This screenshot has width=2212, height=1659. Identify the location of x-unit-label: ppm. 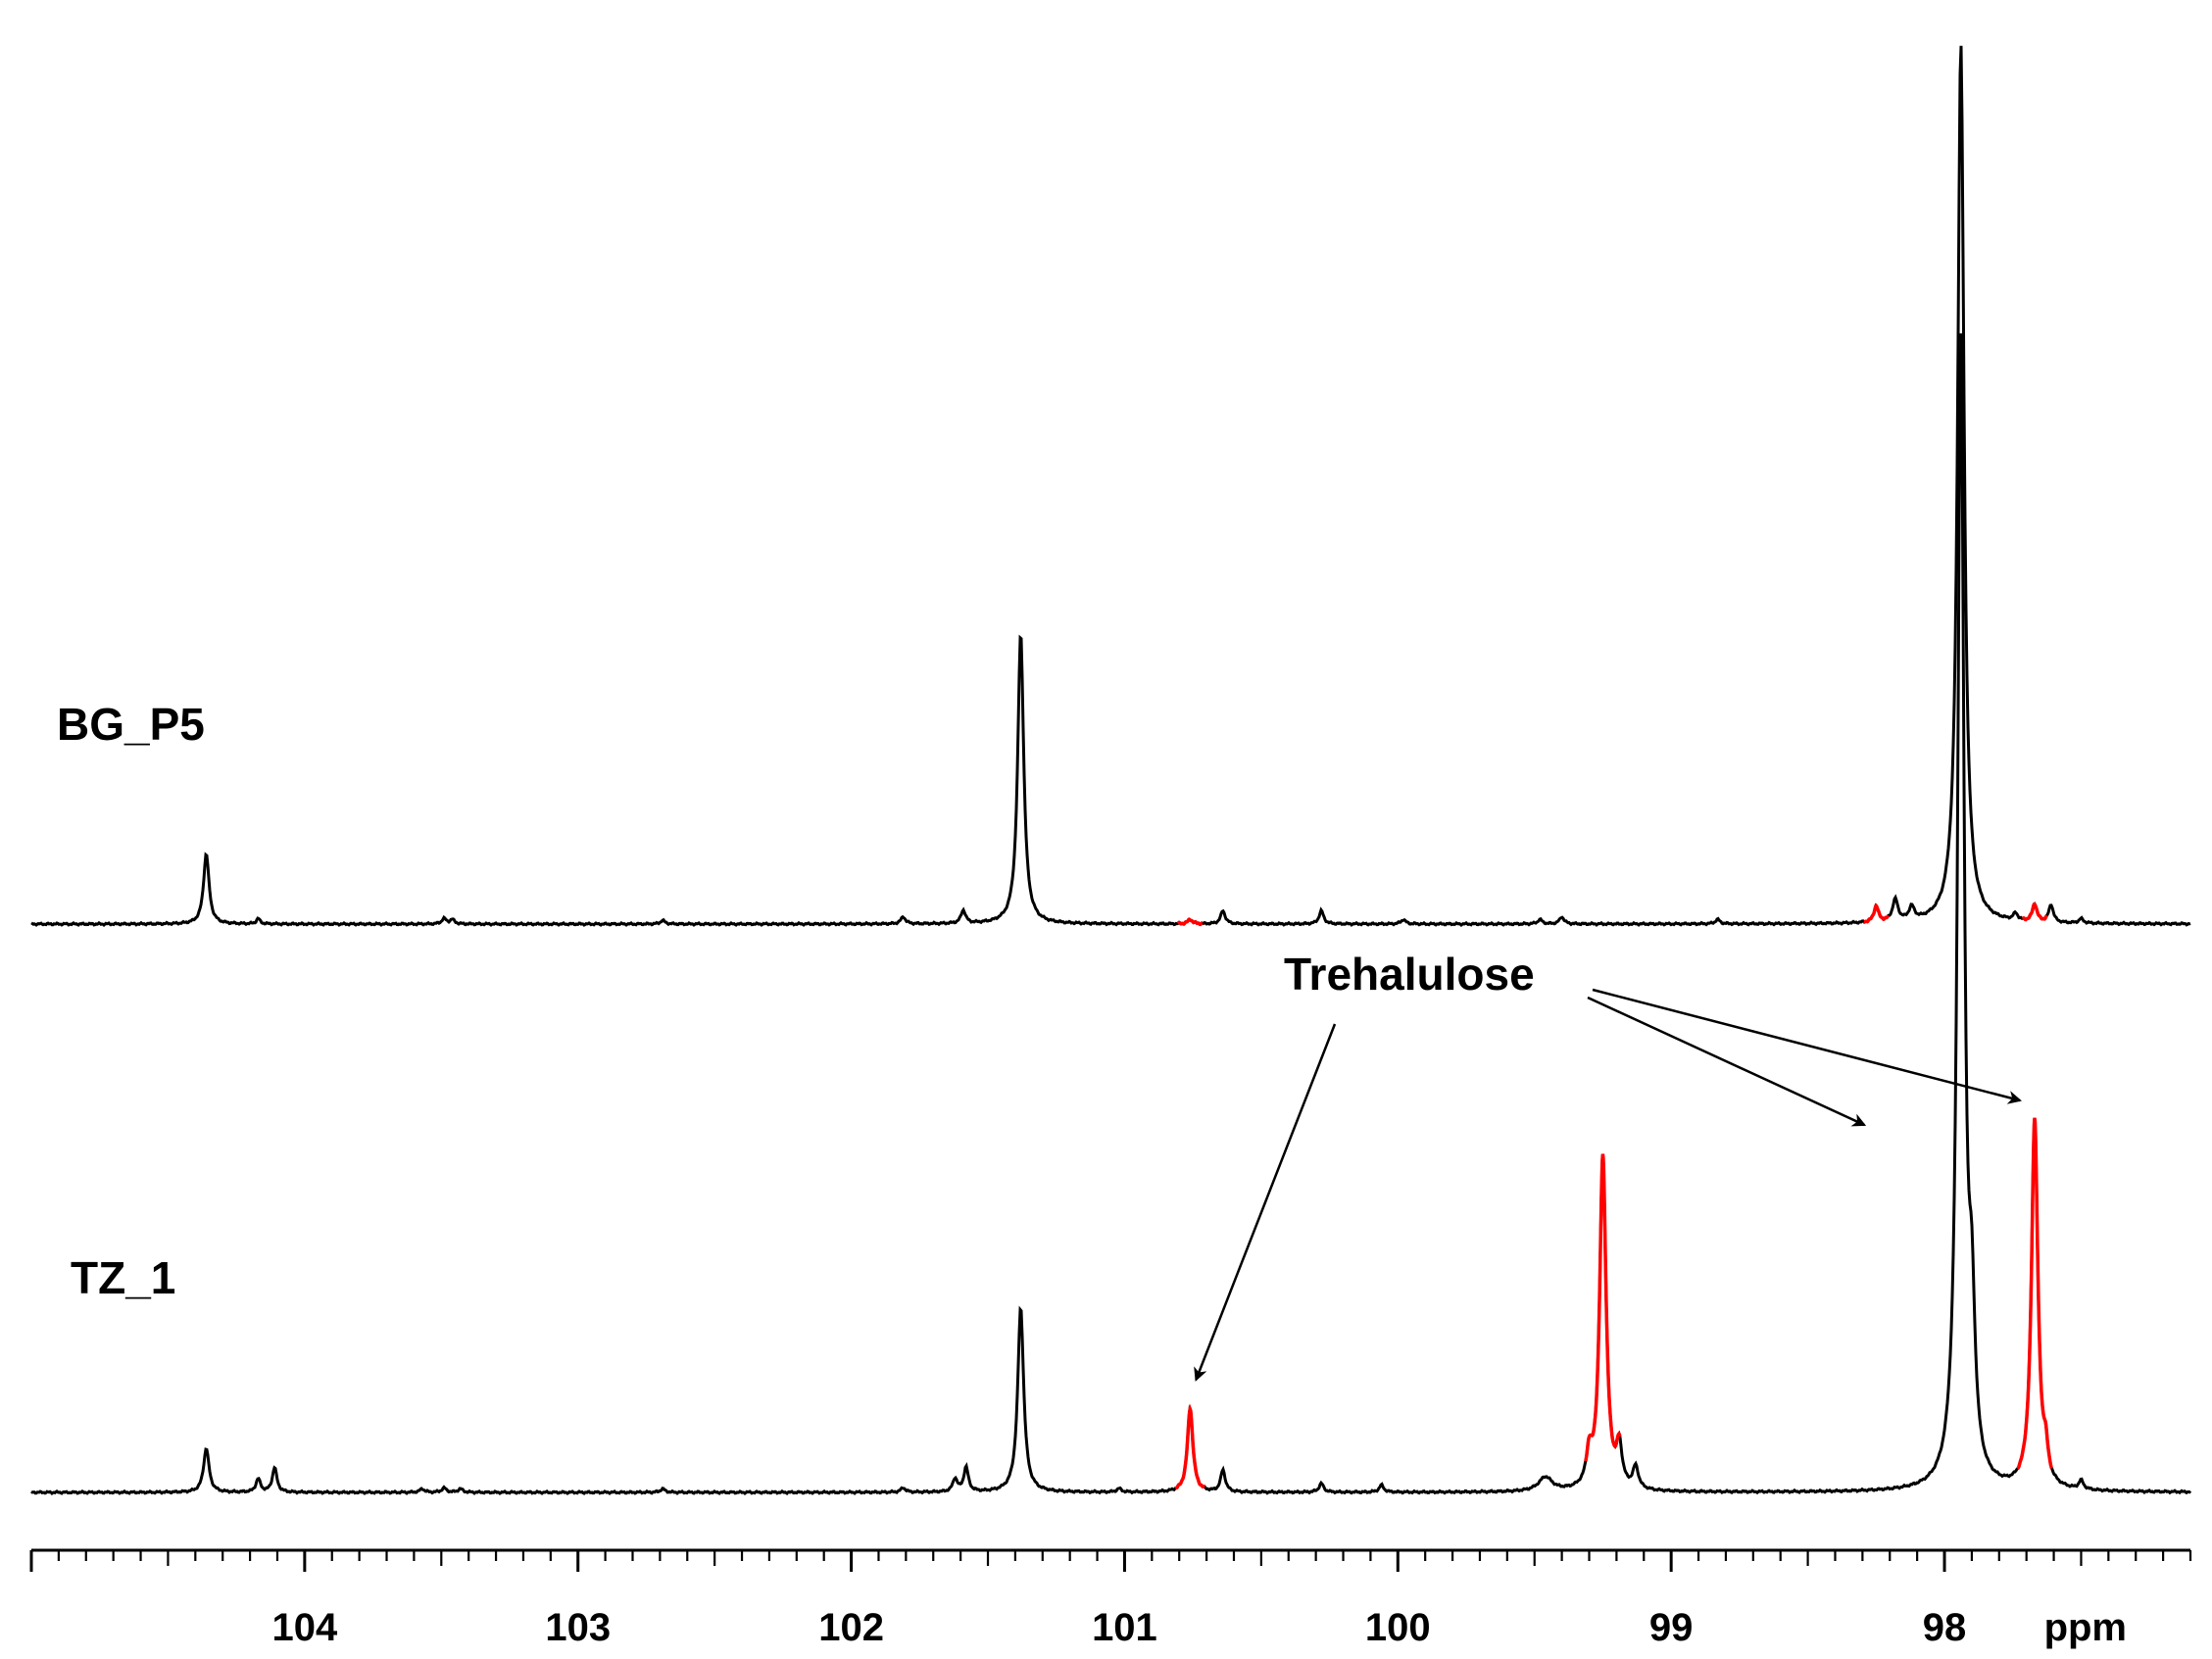
(2086, 1628).